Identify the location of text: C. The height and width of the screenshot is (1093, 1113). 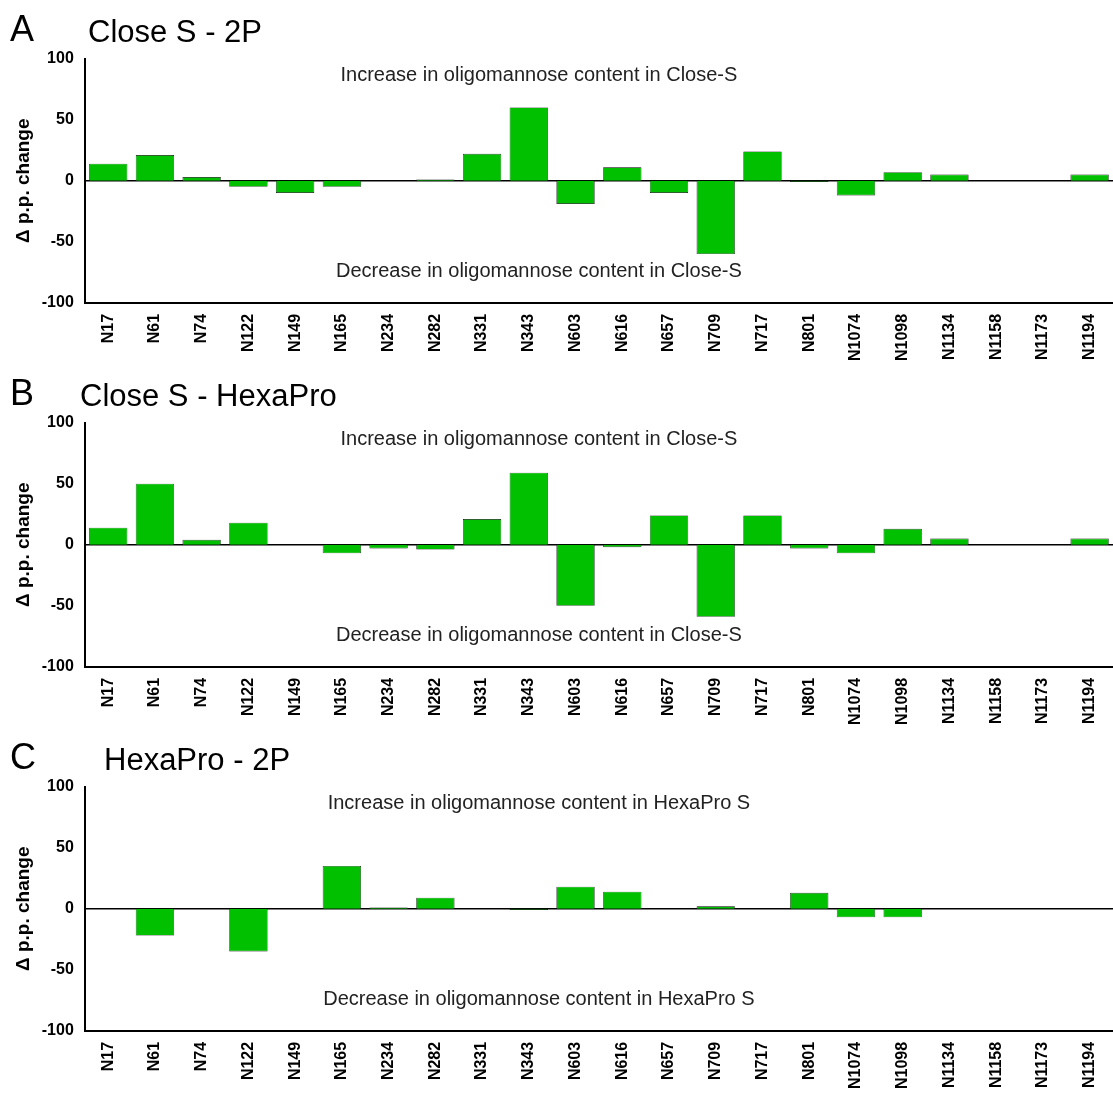
(23, 757).